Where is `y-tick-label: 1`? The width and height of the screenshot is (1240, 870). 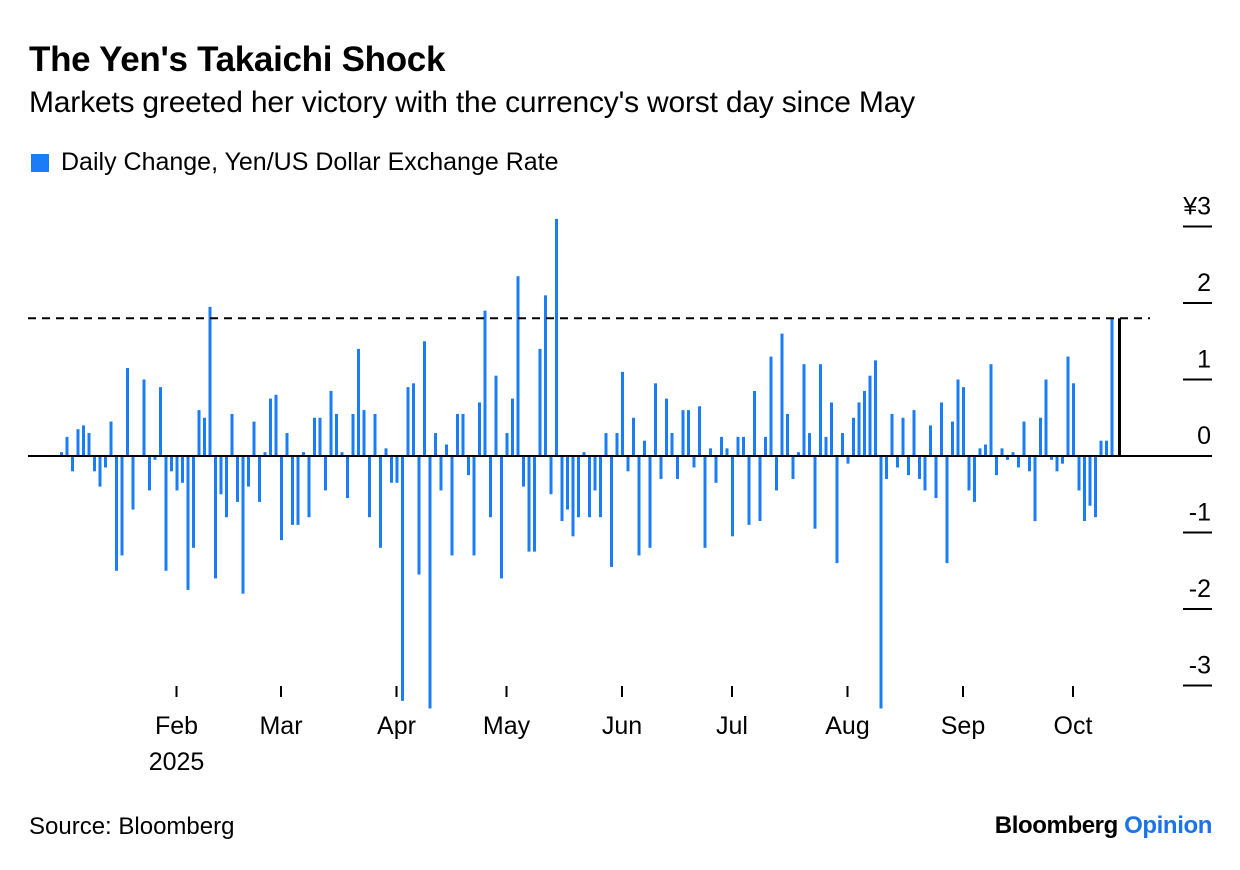
y-tick-label: 1 is located at coordinates (1204, 360).